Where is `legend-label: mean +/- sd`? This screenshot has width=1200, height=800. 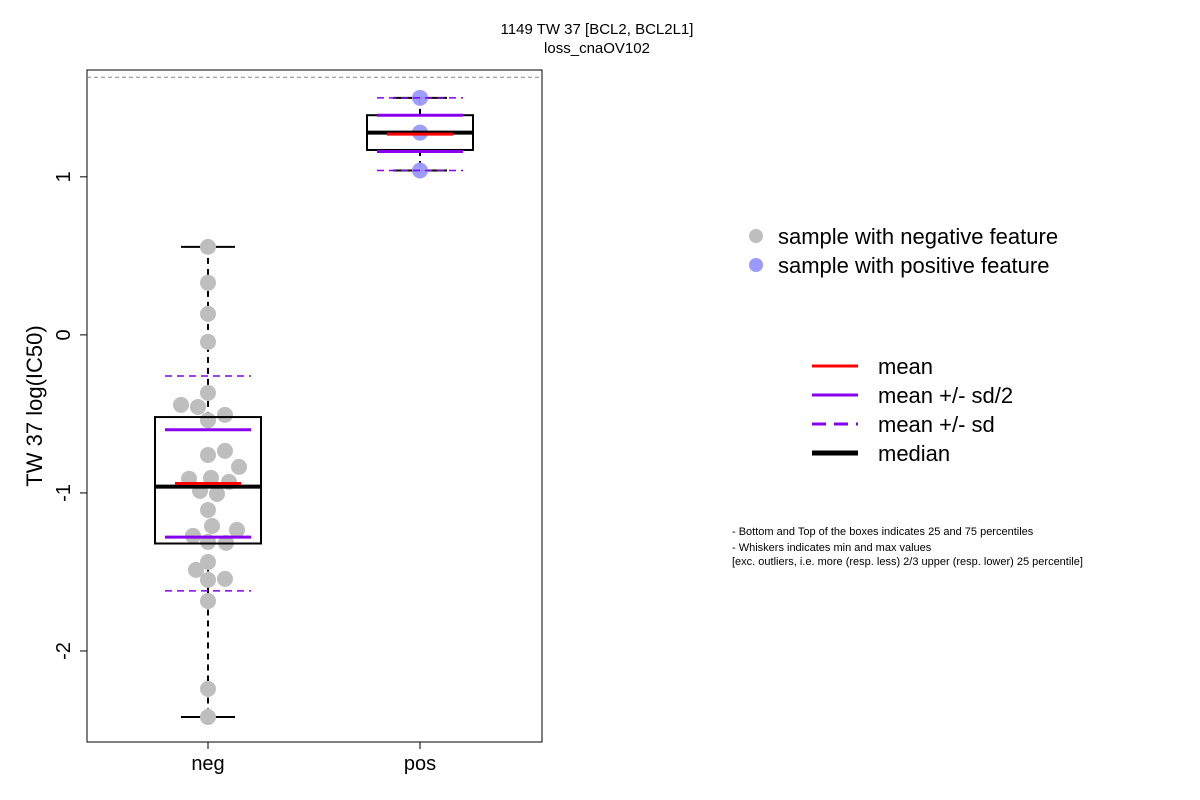
legend-label: mean +/- sd is located at coordinates (936, 424).